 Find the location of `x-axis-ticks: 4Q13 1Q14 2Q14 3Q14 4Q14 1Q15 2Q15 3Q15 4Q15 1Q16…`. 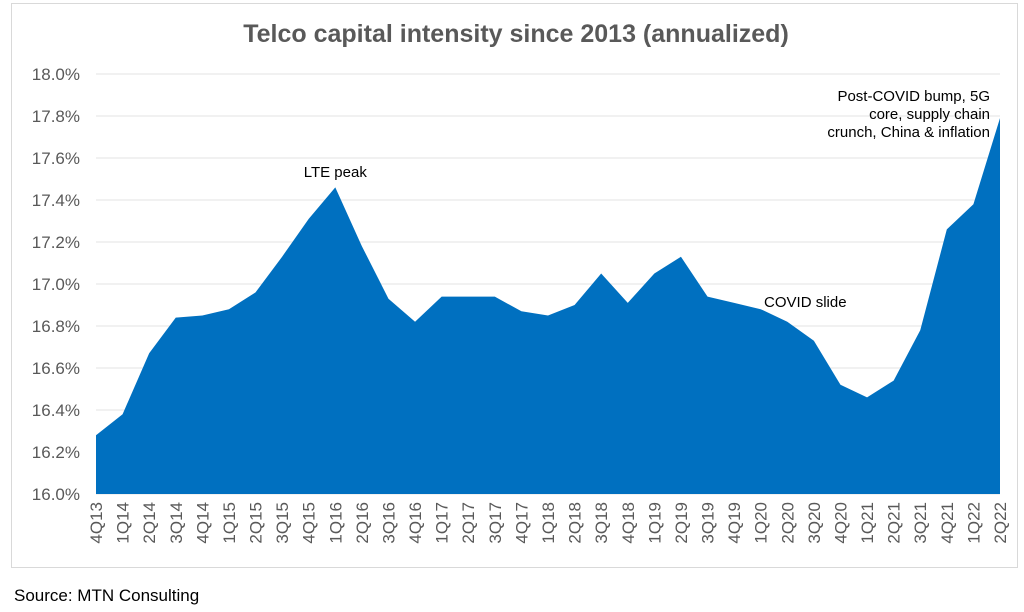

x-axis-ticks: 4Q13 1Q14 2Q14 3Q14 4Q14 1Q15 2Q15 3Q15 4Q15 1Q16… is located at coordinates (548, 523).